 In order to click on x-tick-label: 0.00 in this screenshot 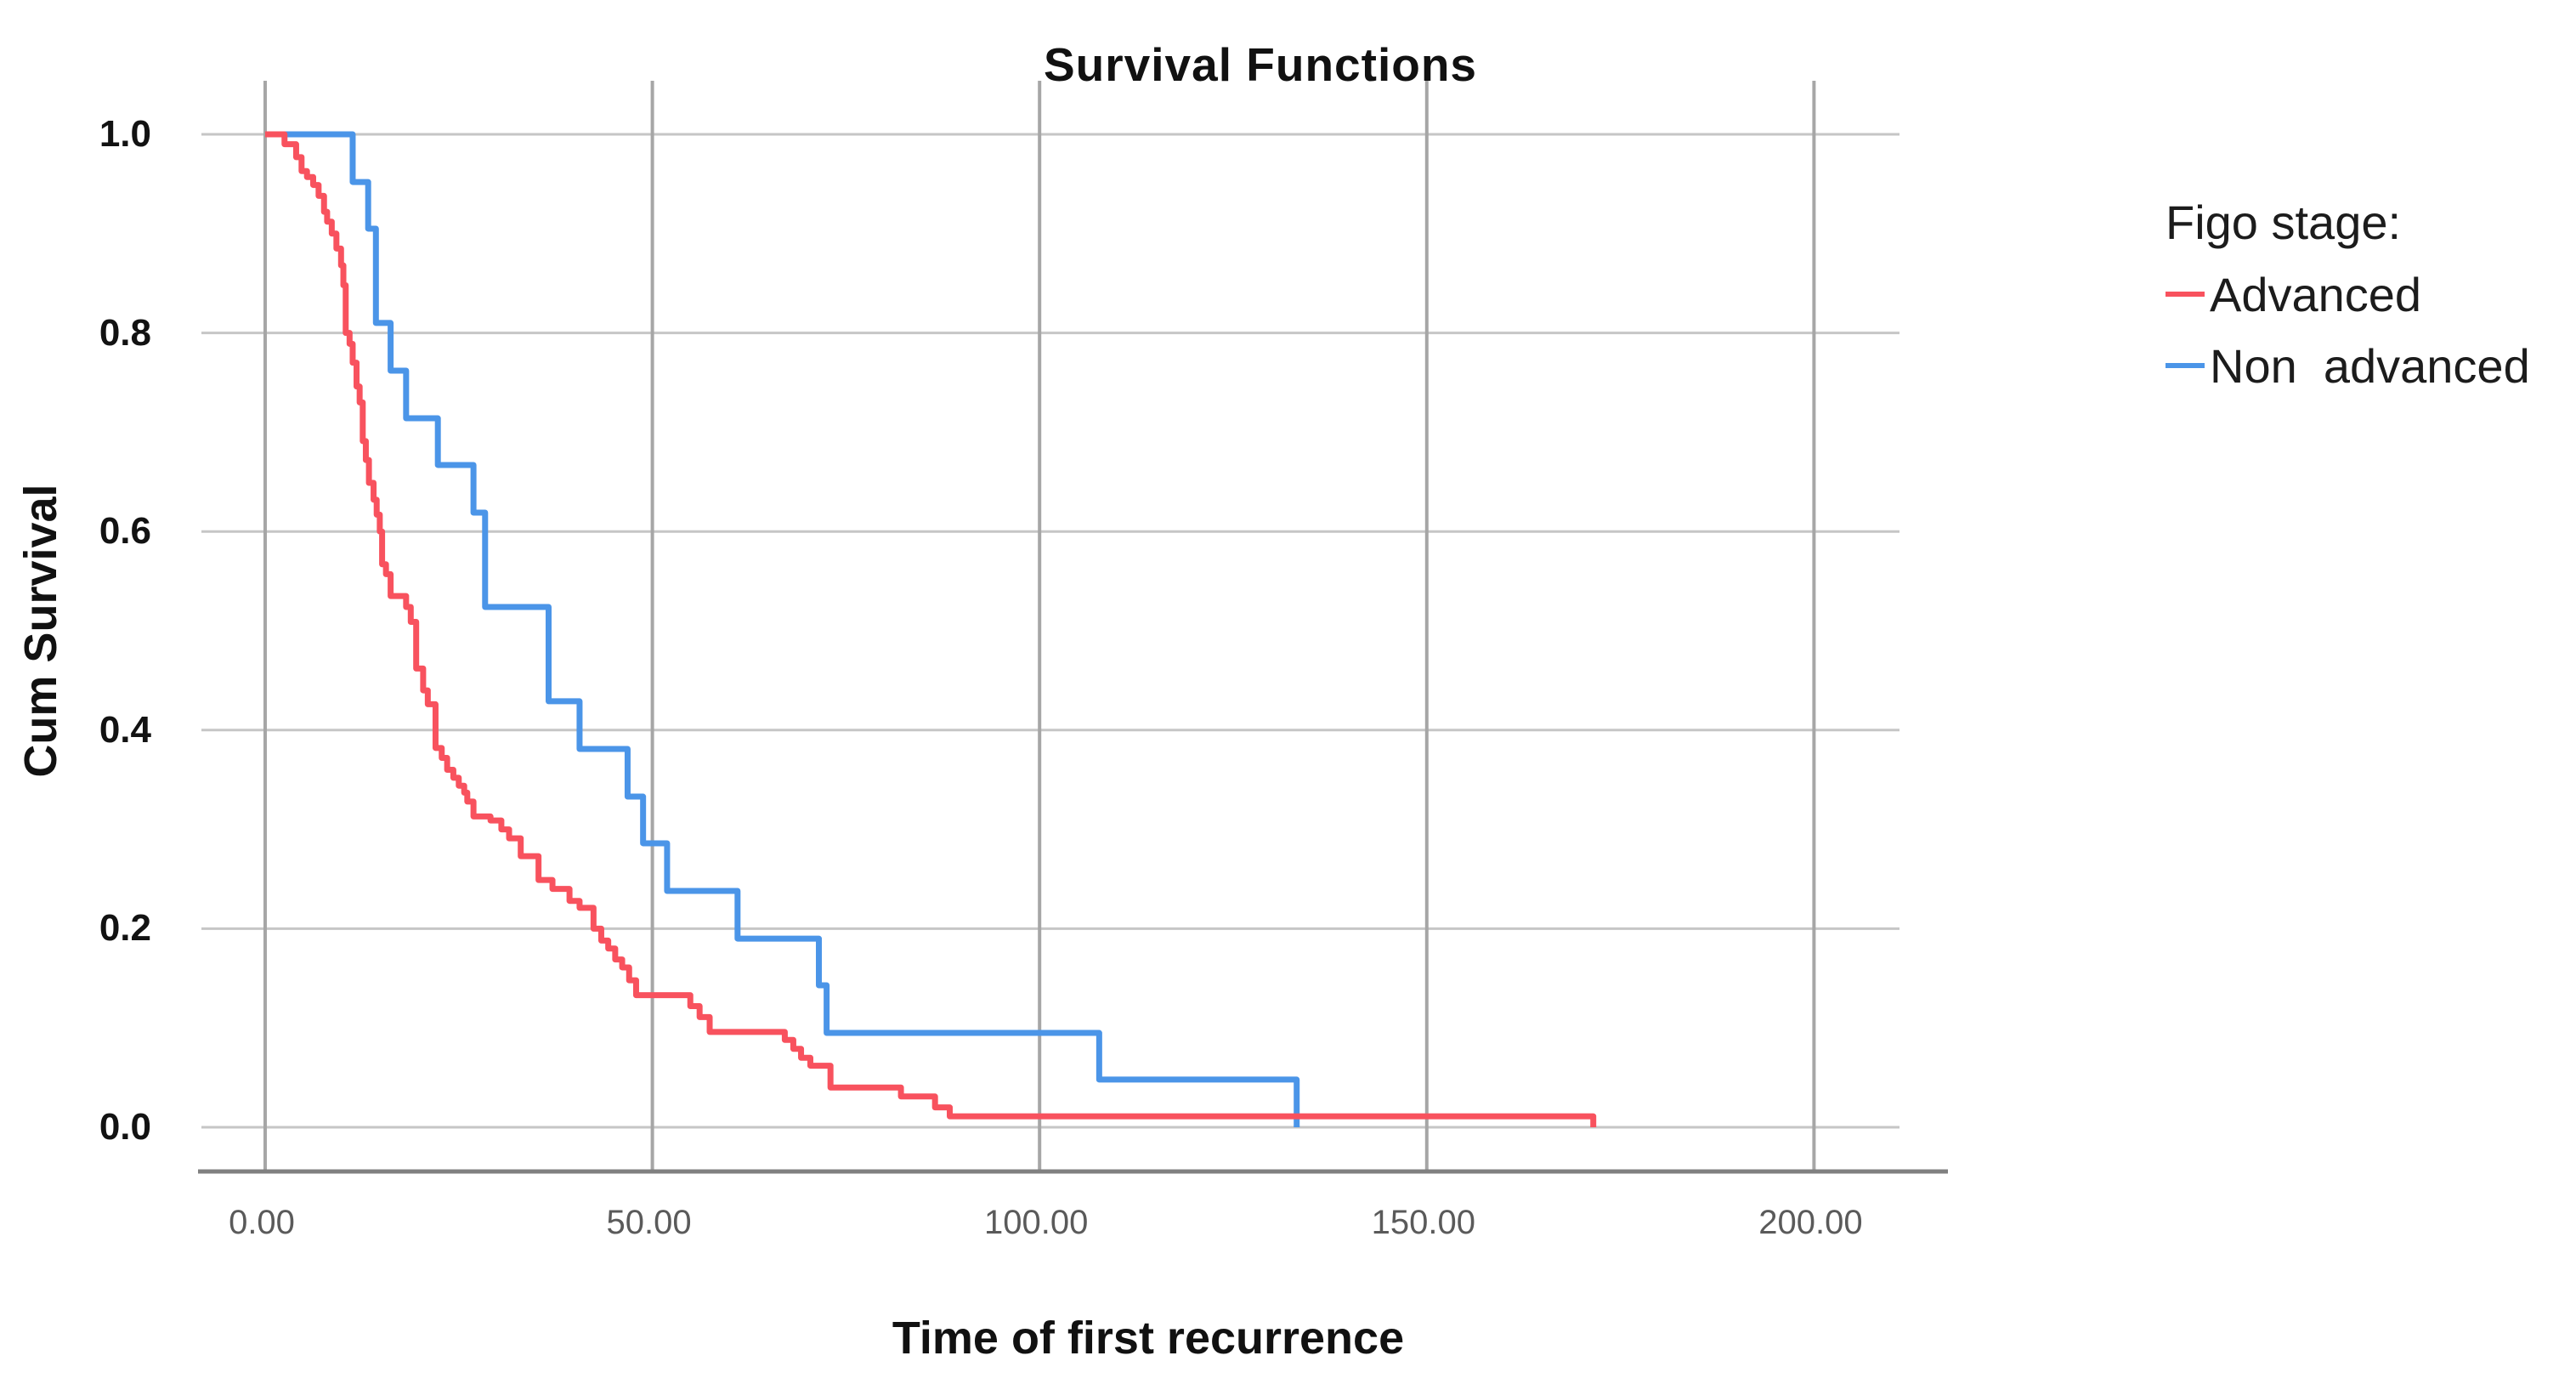, I will do `click(262, 1222)`.